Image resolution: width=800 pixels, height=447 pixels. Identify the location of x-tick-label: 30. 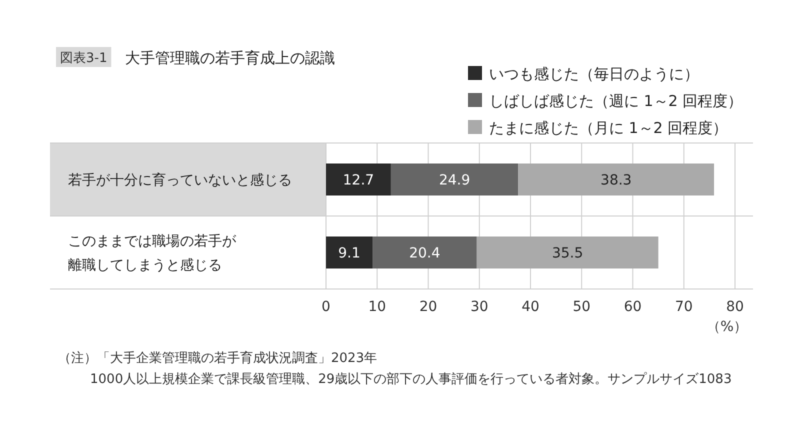
(479, 307).